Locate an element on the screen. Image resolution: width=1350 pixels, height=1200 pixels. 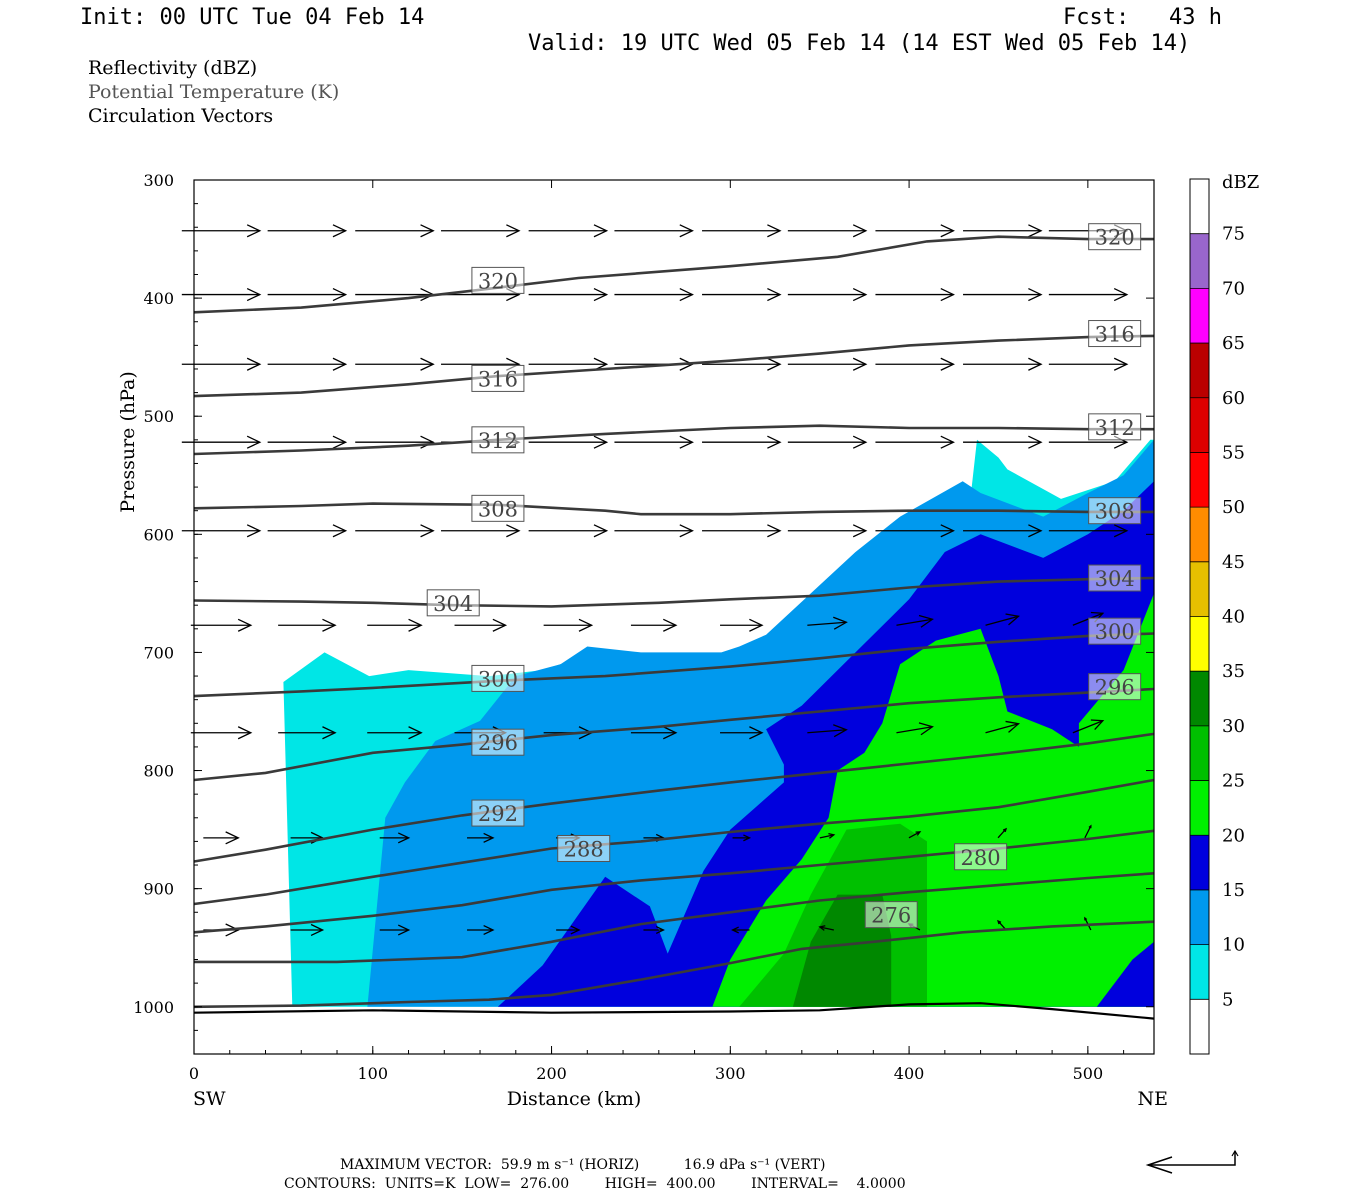
reference-vector-head is located at coordinates (1159, 1165).